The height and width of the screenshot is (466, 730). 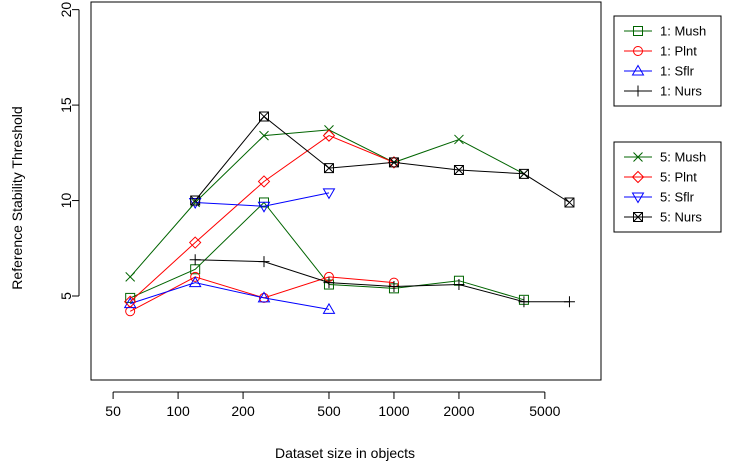 I want to click on legend-label: 5: Mush, so click(x=683, y=157).